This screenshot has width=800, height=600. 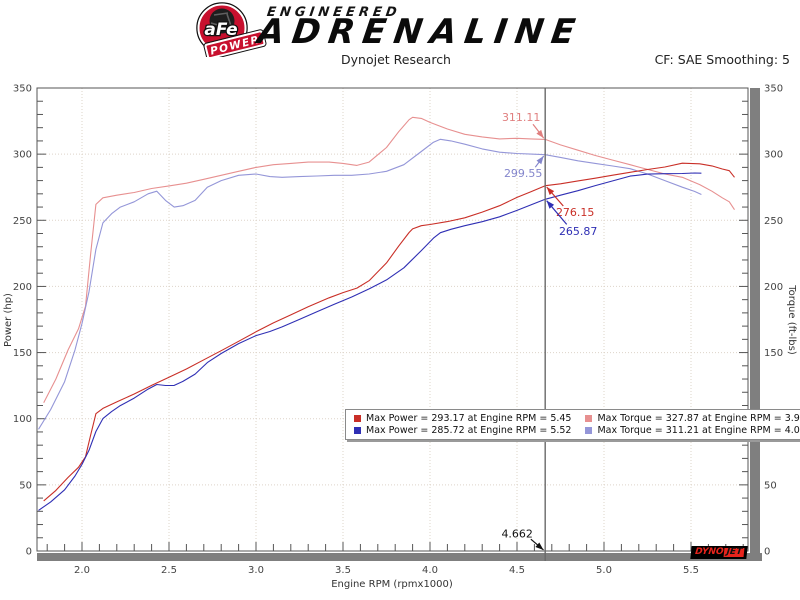 I want to click on shutter-blades-icon, so click(x=221, y=20).